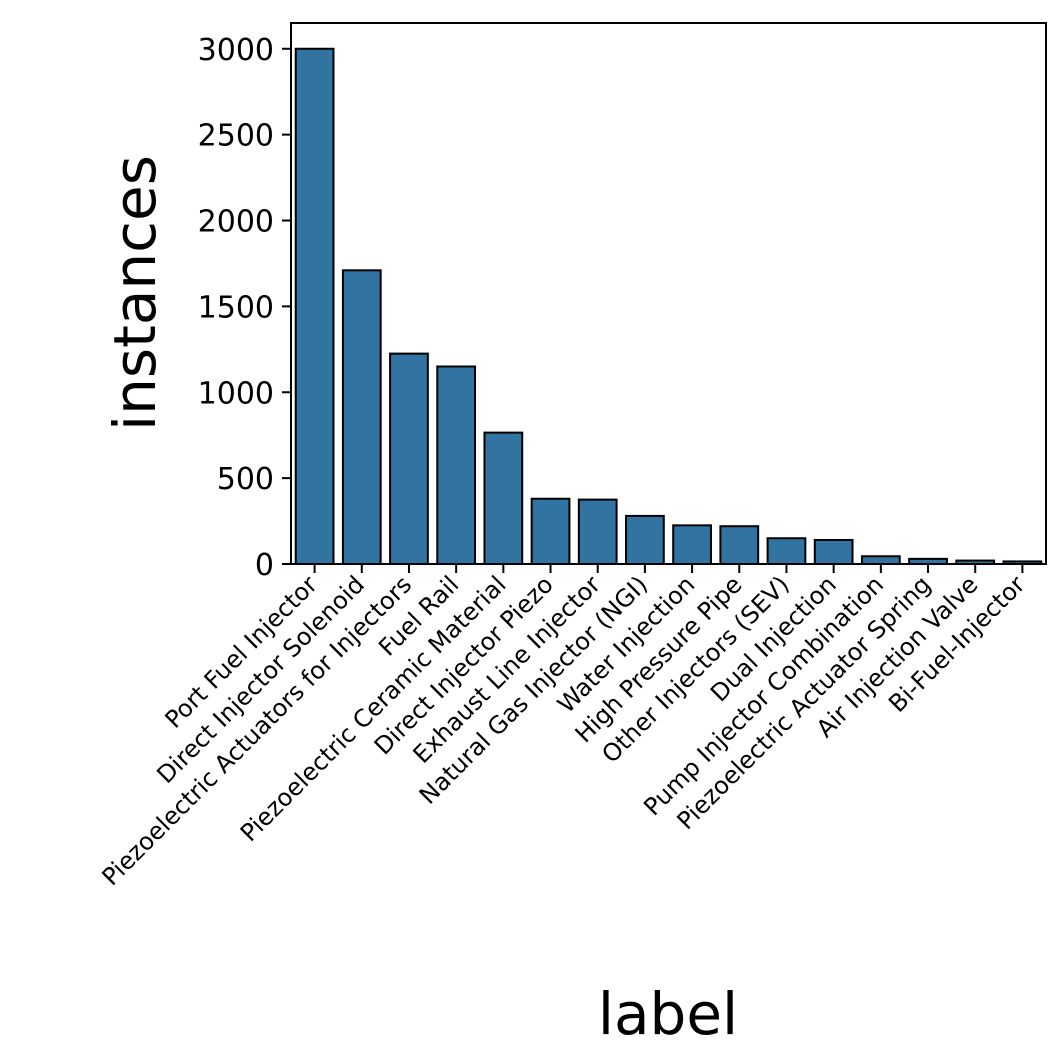 The image size is (1059, 1057). What do you see at coordinates (135, 293) in the screenshot?
I see `y-axis-title: instances` at bounding box center [135, 293].